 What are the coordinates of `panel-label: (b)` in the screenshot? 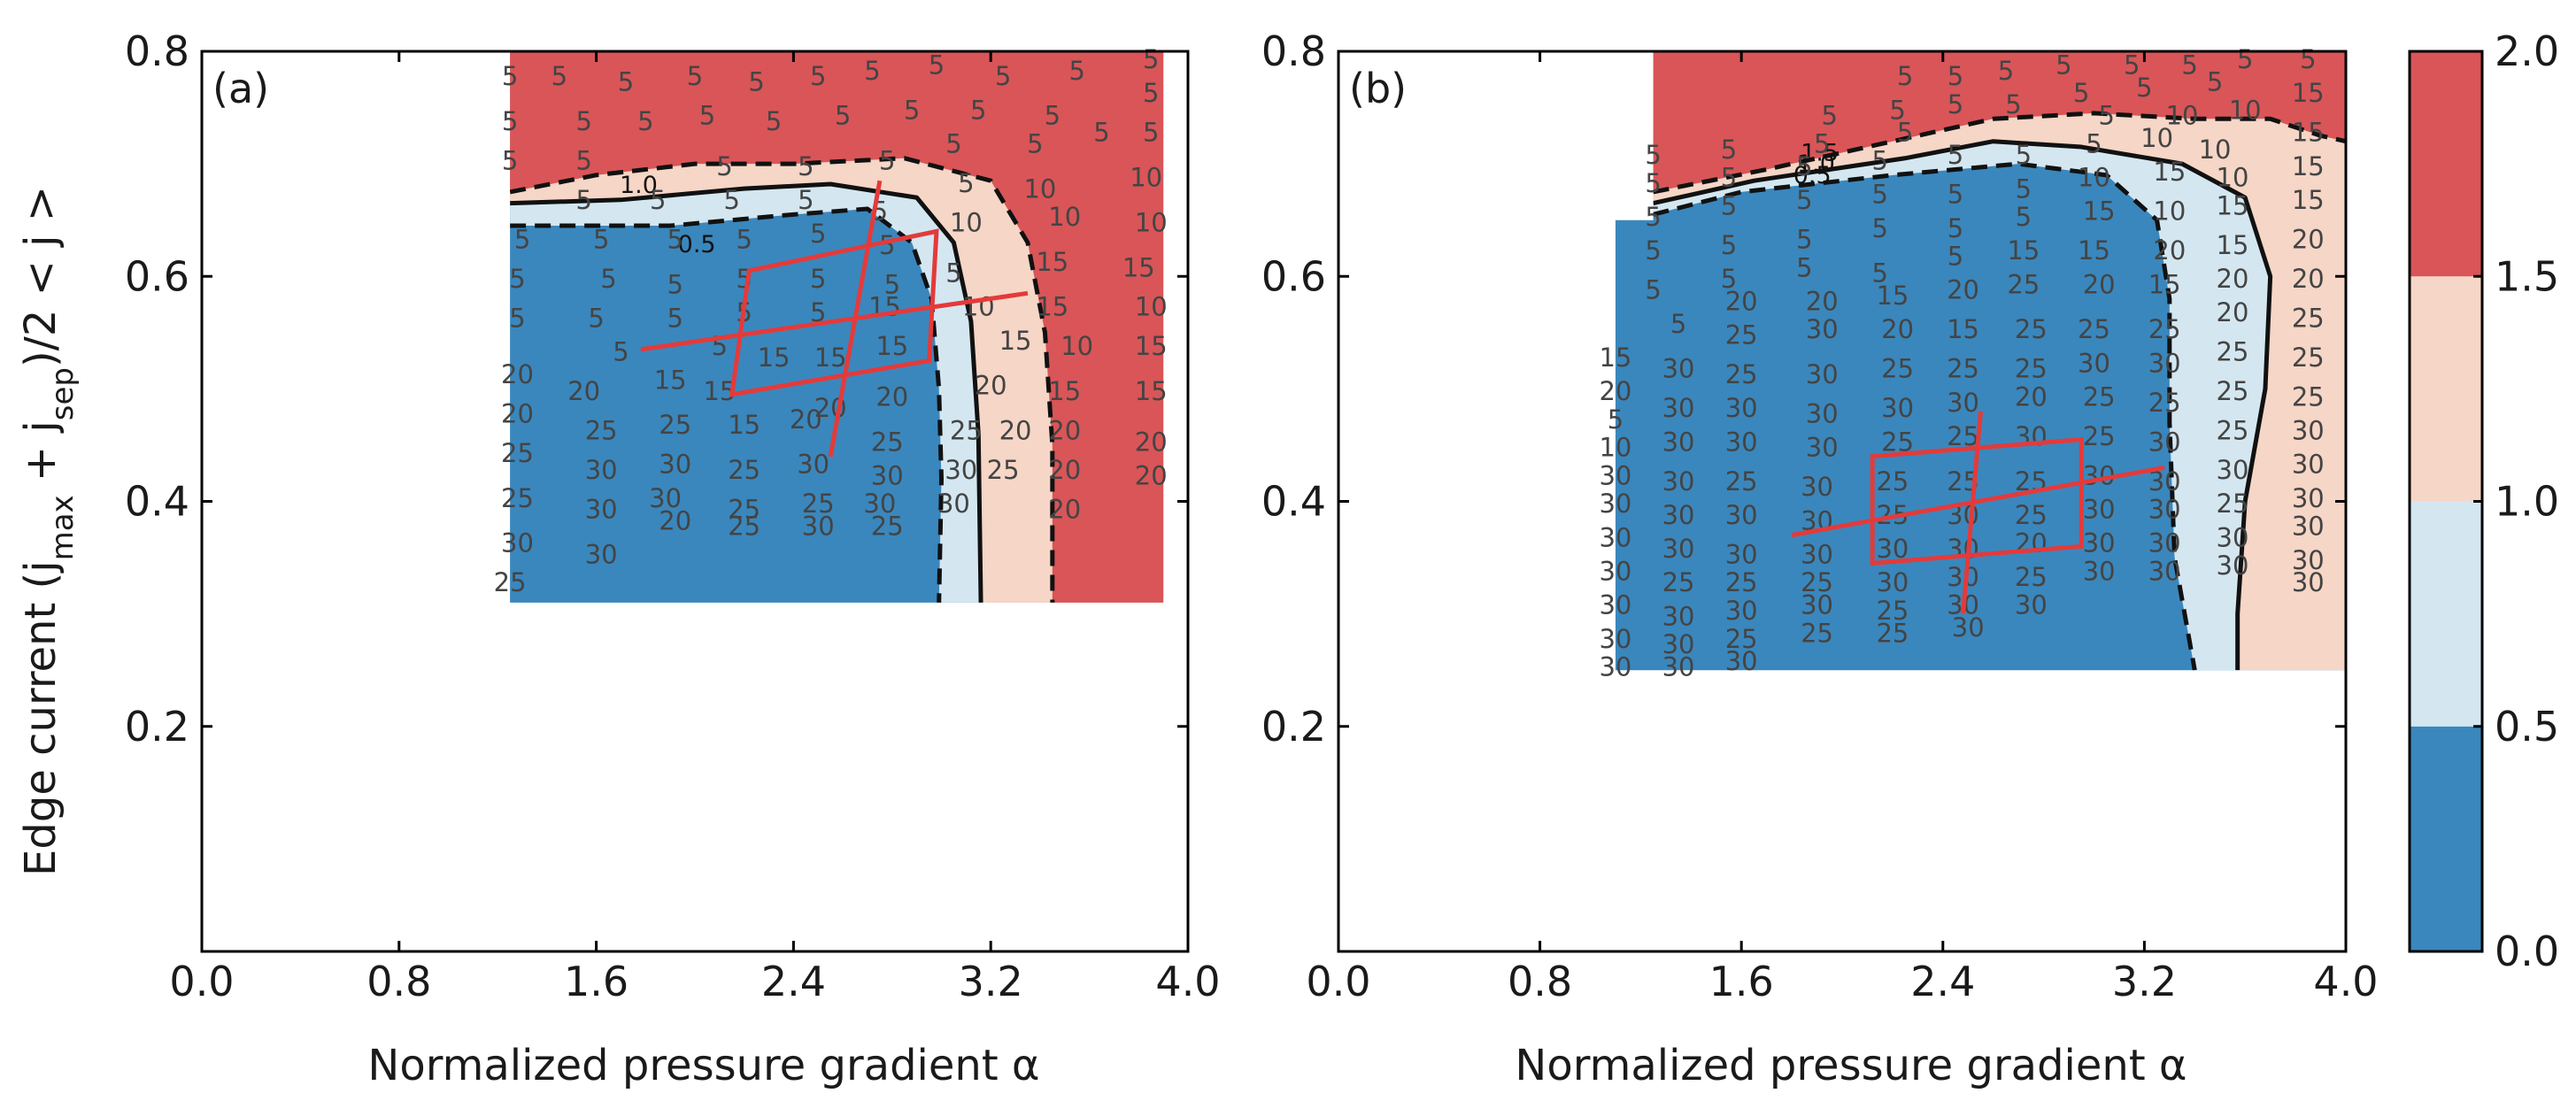 It's located at (1378, 88).